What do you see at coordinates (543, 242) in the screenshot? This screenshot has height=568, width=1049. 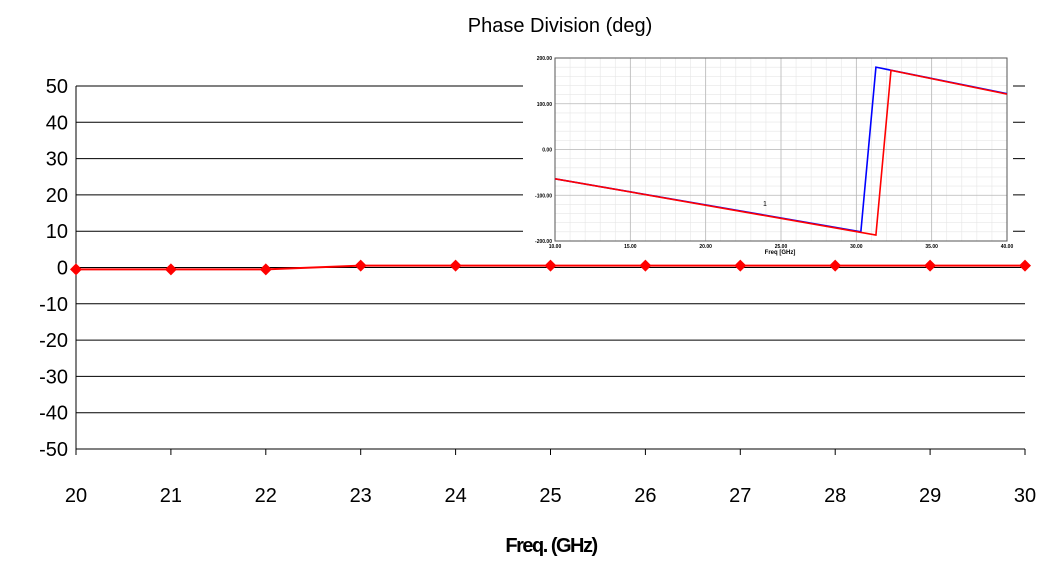 I see `inset-y-tick-label: -200.00` at bounding box center [543, 242].